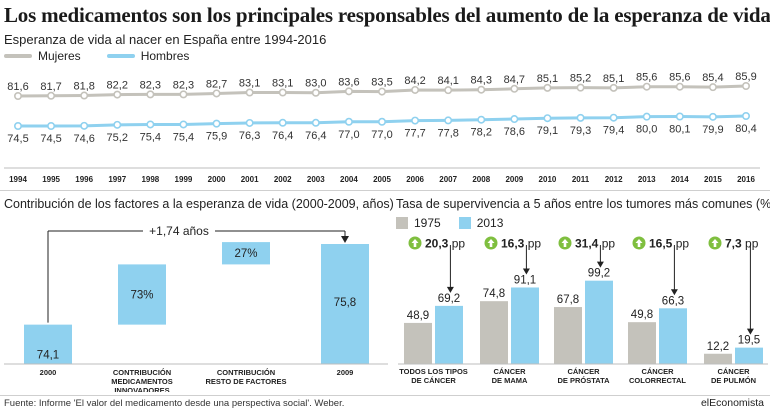 This screenshot has width=770, height=411. Describe the element at coordinates (580, 79) in the screenshot. I see `data-label-mujeres: 85,2` at that location.